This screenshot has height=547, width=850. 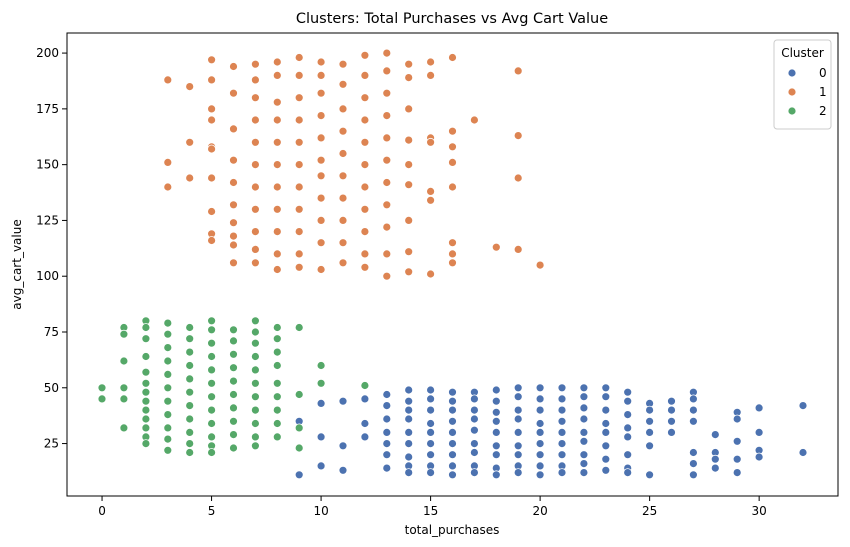 What do you see at coordinates (823, 73) in the screenshot?
I see `legend-label-cluster-0: 0` at bounding box center [823, 73].